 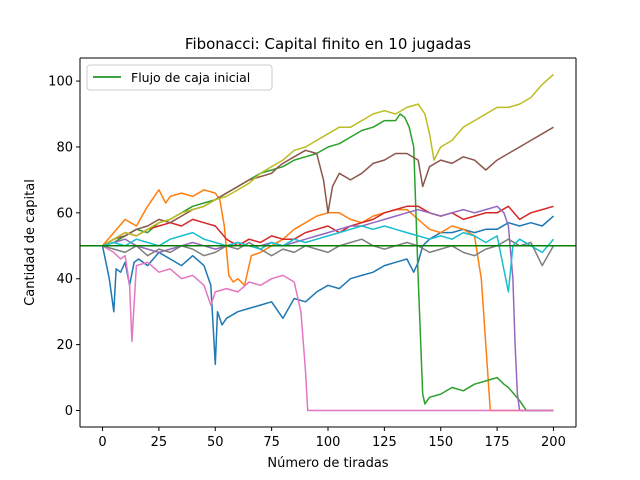 I want to click on x-tick-label: 150, so click(x=440, y=442).